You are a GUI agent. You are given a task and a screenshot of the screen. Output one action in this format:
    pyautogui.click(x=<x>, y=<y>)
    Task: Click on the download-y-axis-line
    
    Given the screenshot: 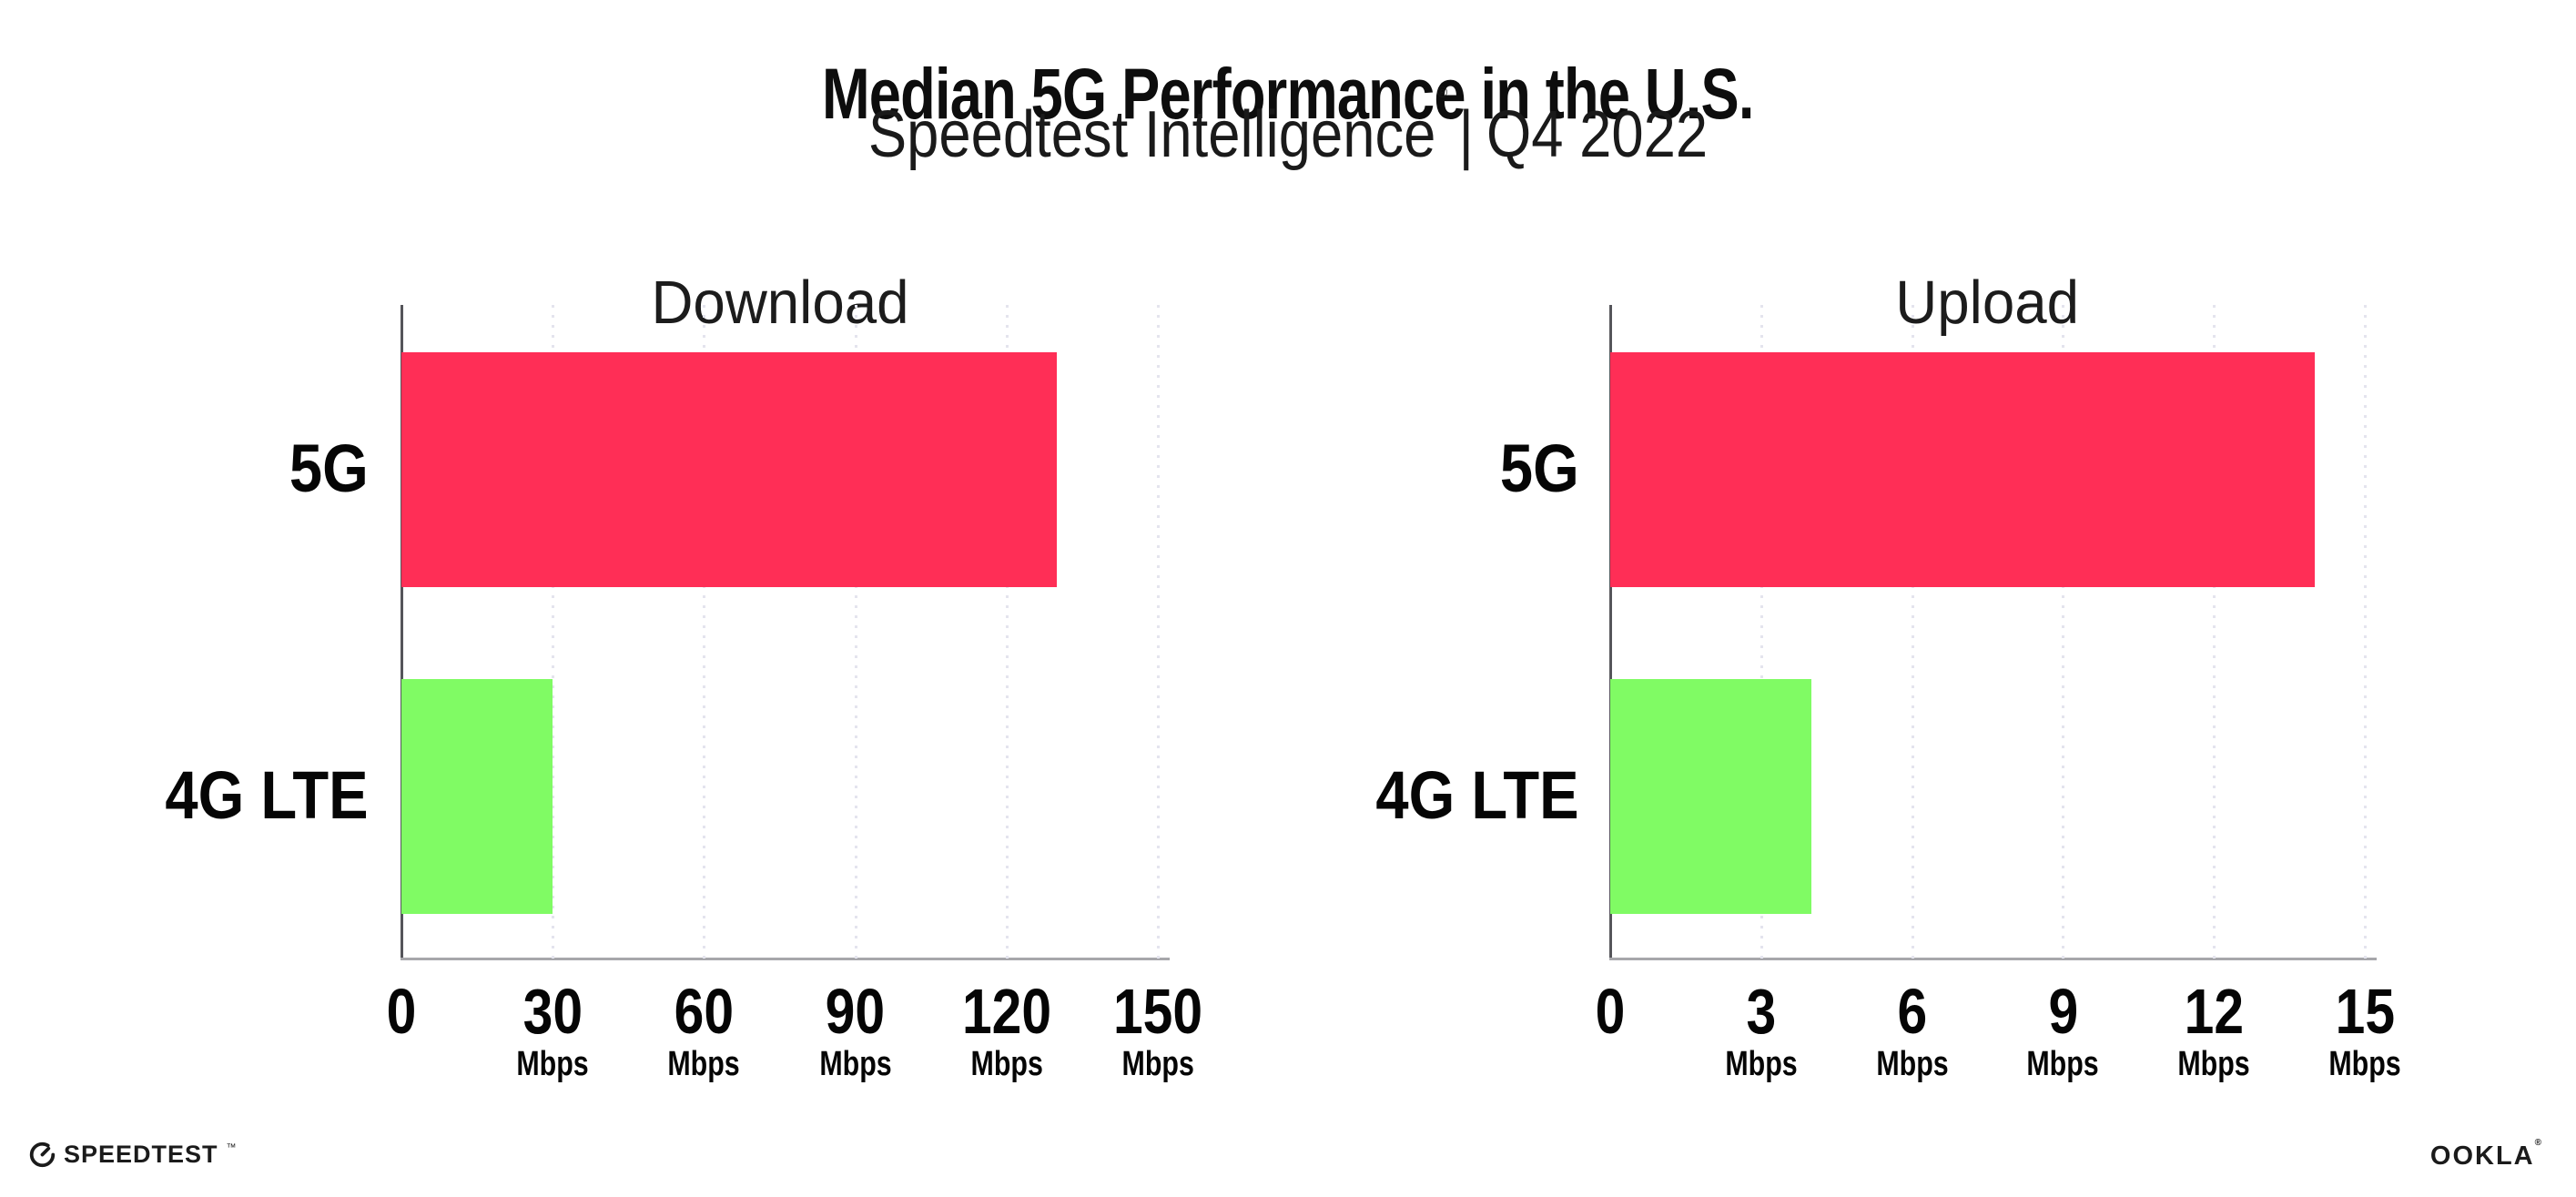 What is the action you would take?
    pyautogui.click(x=402, y=632)
    